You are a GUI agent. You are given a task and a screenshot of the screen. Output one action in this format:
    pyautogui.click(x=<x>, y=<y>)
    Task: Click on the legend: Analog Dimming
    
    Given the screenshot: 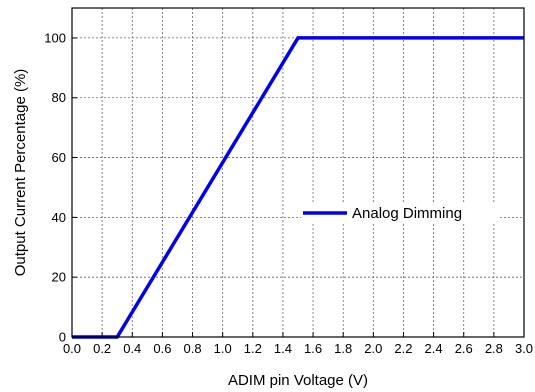 What is the action you would take?
    pyautogui.click(x=399, y=213)
    